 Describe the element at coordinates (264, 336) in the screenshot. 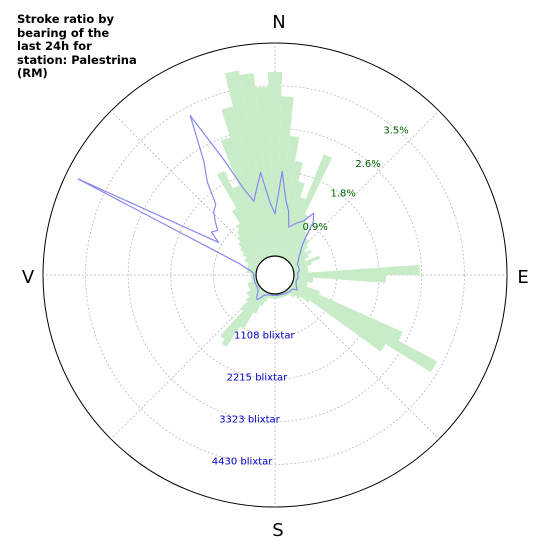

I see `count-tick-label: 1108 blixtar` at that location.